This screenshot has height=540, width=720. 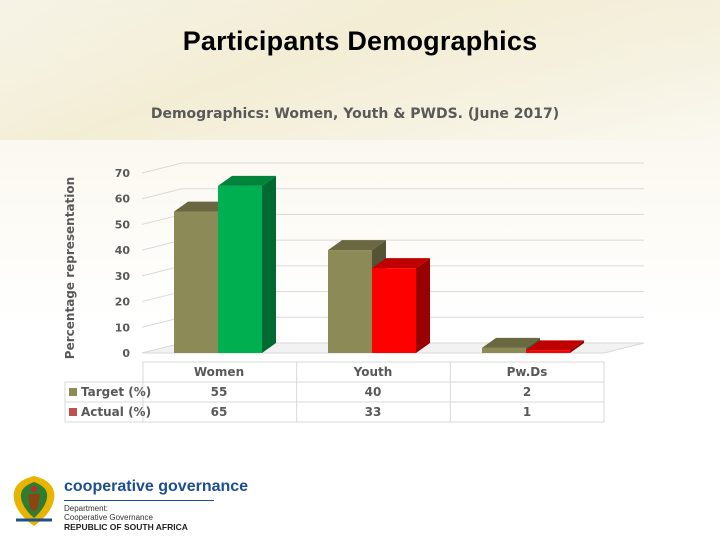 What do you see at coordinates (126, 527) in the screenshot?
I see `logo-country: REPUBLIC OF SOUTH AFRICA` at bounding box center [126, 527].